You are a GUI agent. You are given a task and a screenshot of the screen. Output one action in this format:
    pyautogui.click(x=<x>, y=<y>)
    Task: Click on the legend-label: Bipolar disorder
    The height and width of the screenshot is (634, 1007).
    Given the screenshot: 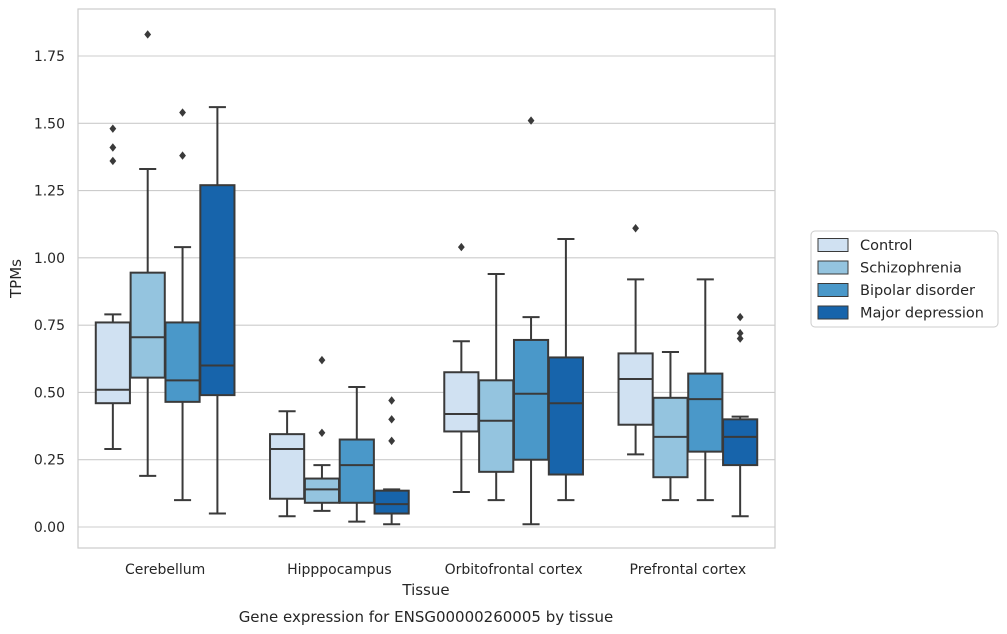 What is the action you would take?
    pyautogui.click(x=917, y=291)
    